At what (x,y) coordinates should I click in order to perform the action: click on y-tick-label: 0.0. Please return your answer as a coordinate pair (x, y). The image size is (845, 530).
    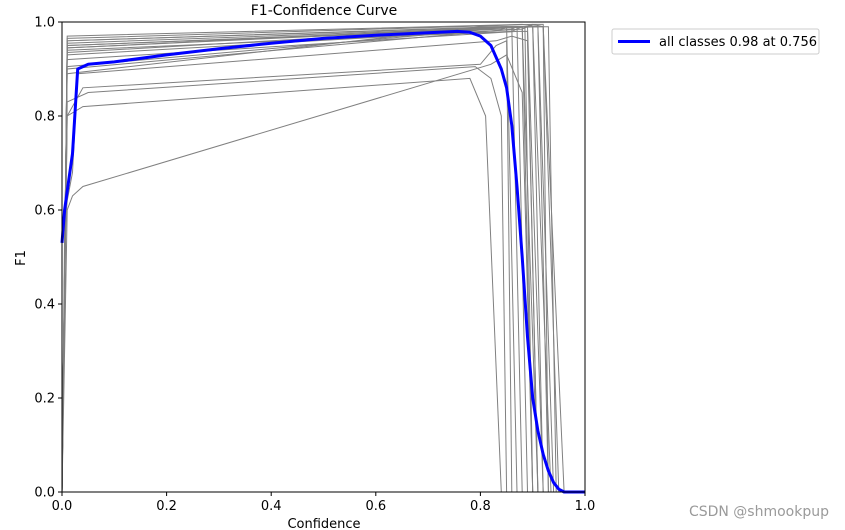
    Looking at the image, I should click on (44, 493).